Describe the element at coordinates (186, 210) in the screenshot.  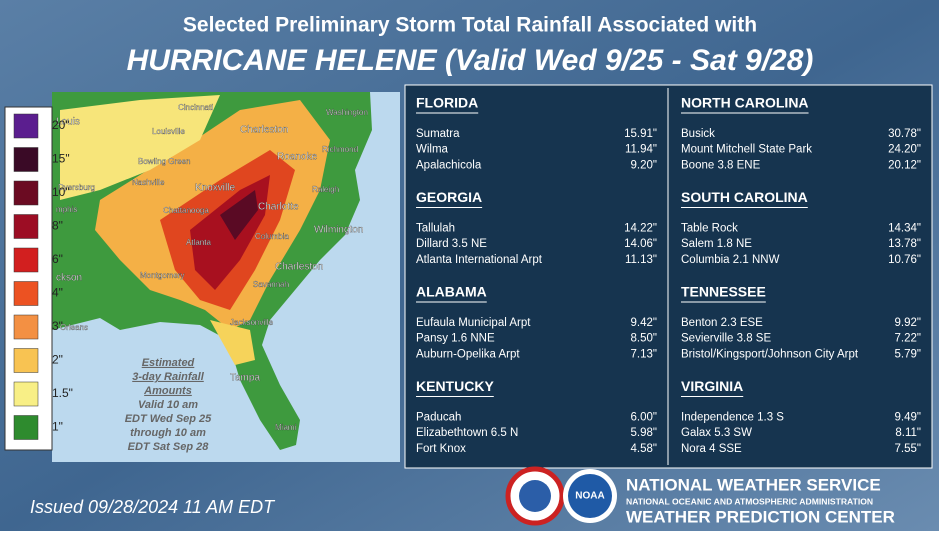
I see `city-label: Chattanooga` at that location.